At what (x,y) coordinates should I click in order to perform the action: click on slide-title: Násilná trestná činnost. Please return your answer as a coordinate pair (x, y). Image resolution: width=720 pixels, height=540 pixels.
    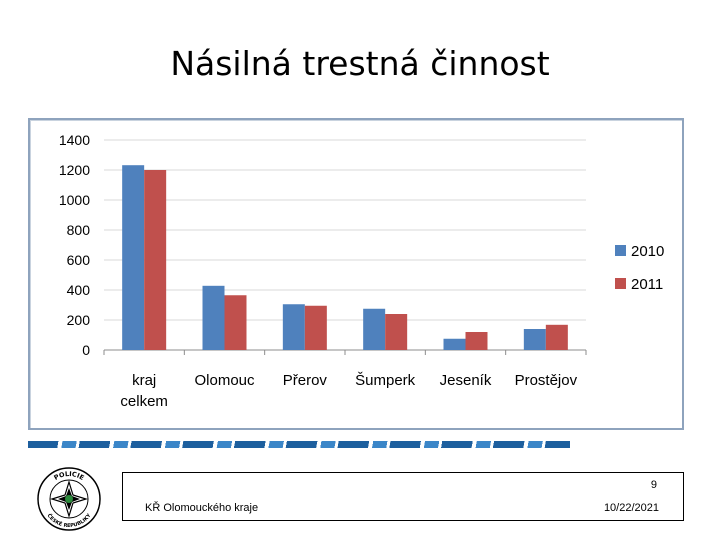
    Looking at the image, I should click on (360, 63).